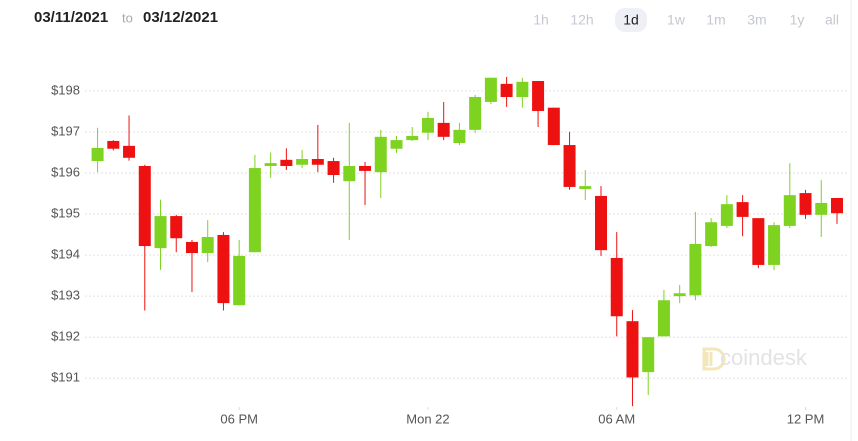 This screenshot has height=441, width=858. I want to click on y-tick-label: $198, so click(65, 89).